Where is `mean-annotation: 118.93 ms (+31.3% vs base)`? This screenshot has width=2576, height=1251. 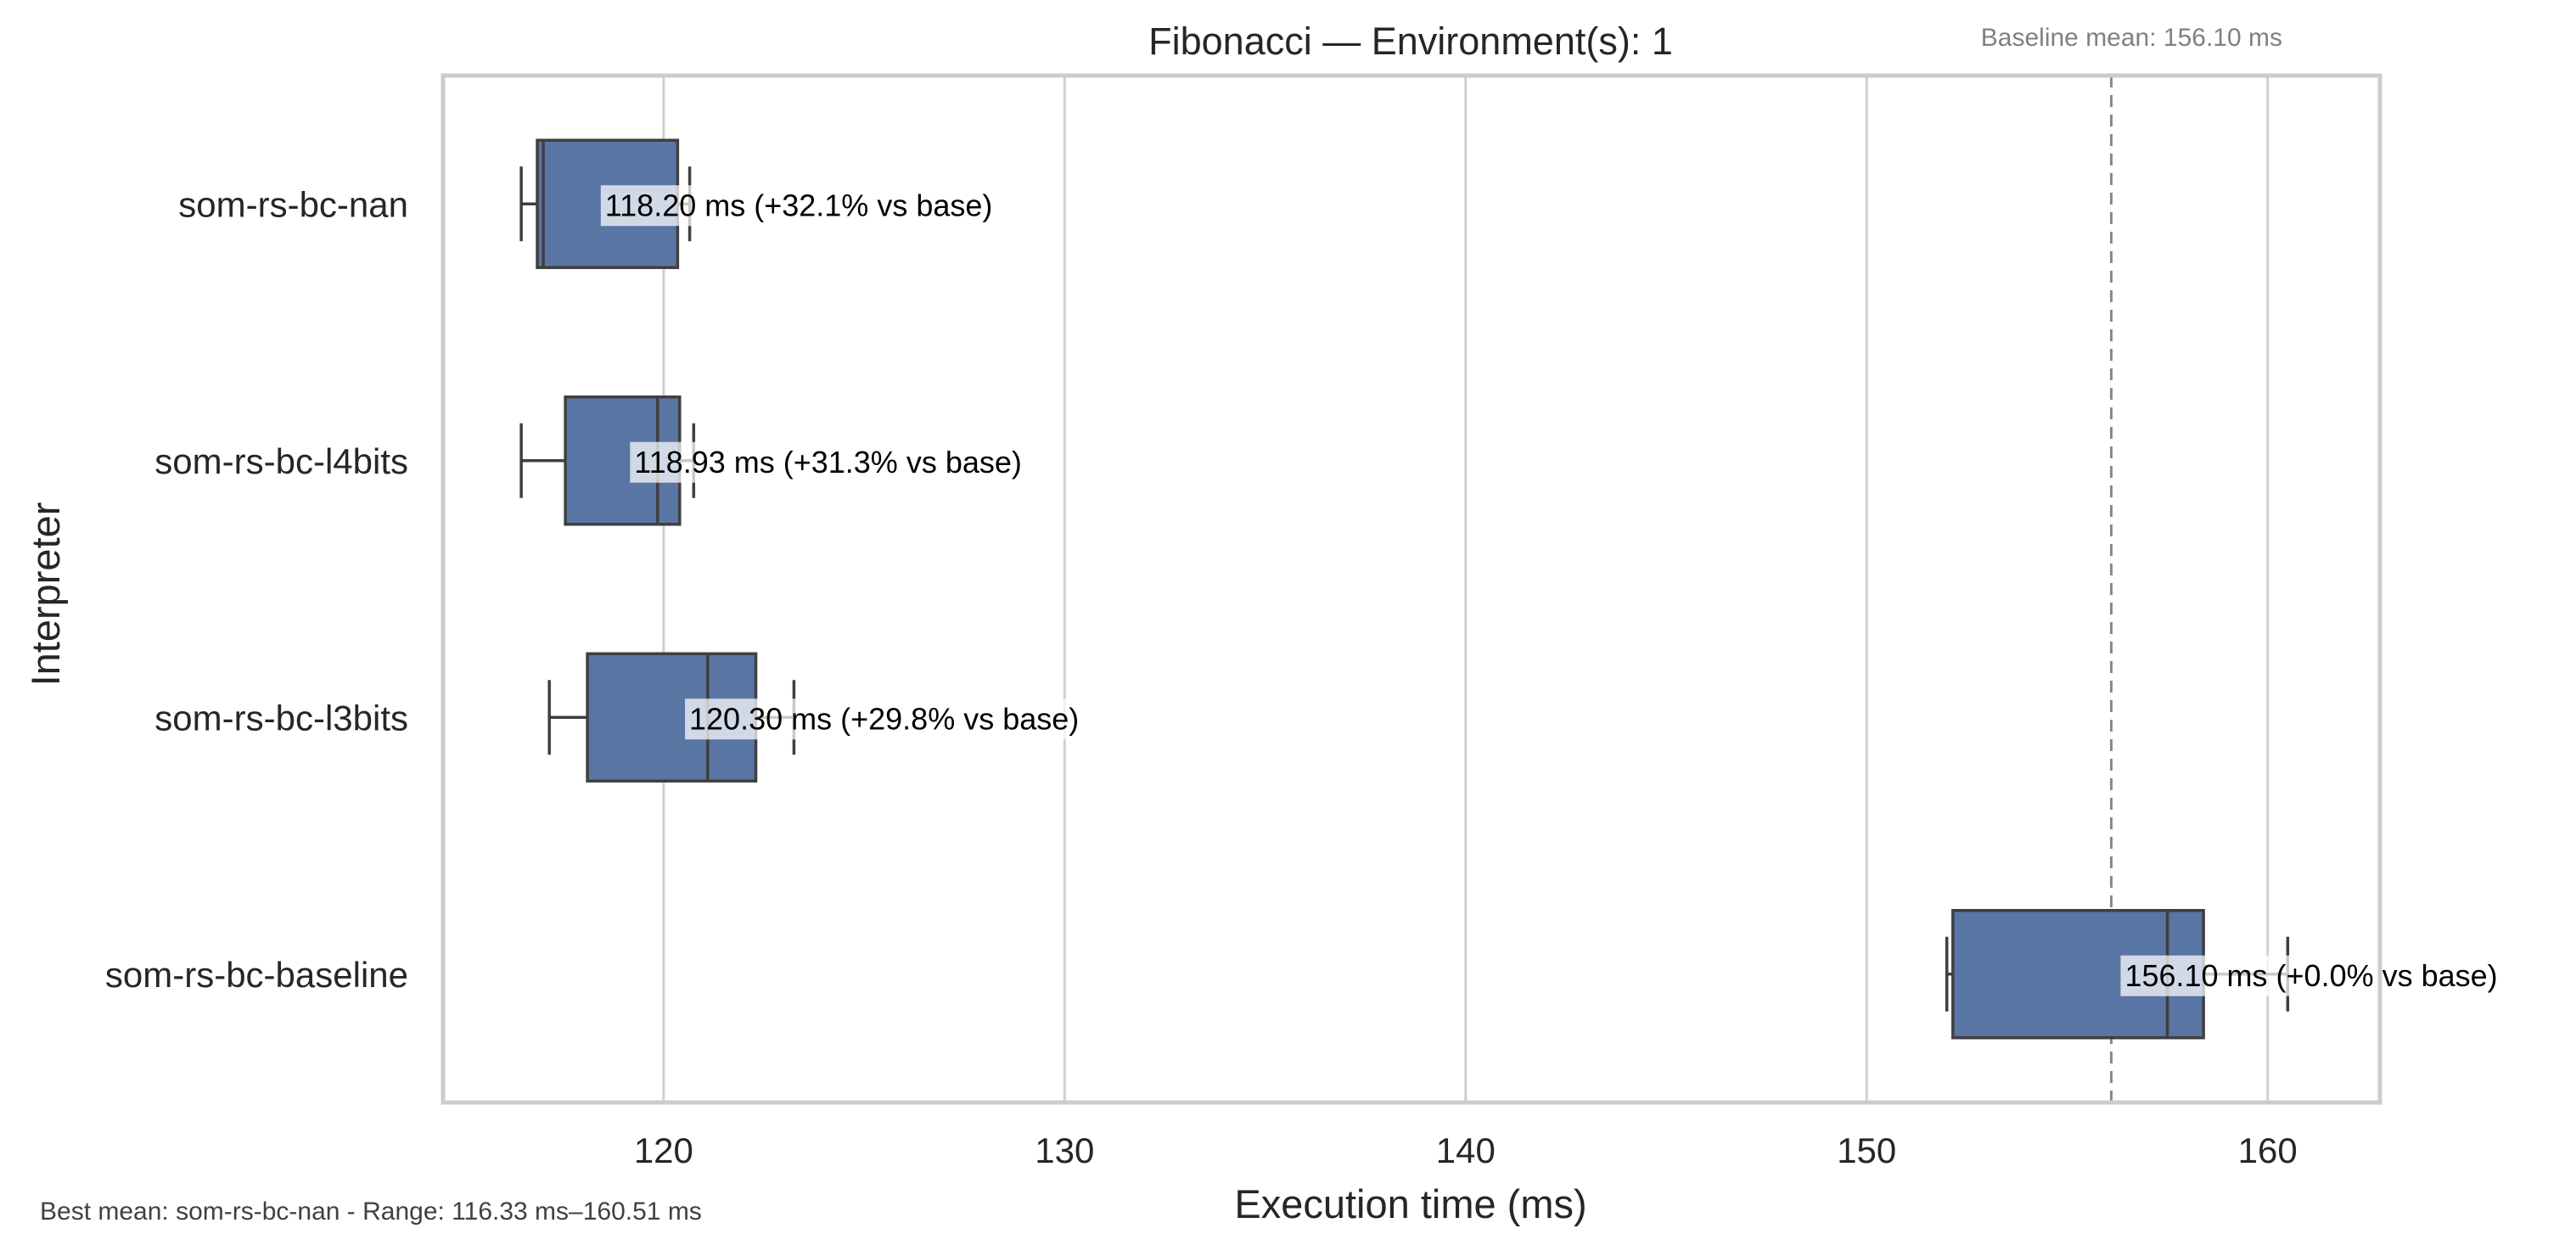
mean-annotation: 118.93 ms (+31.3% vs base) is located at coordinates (828, 462).